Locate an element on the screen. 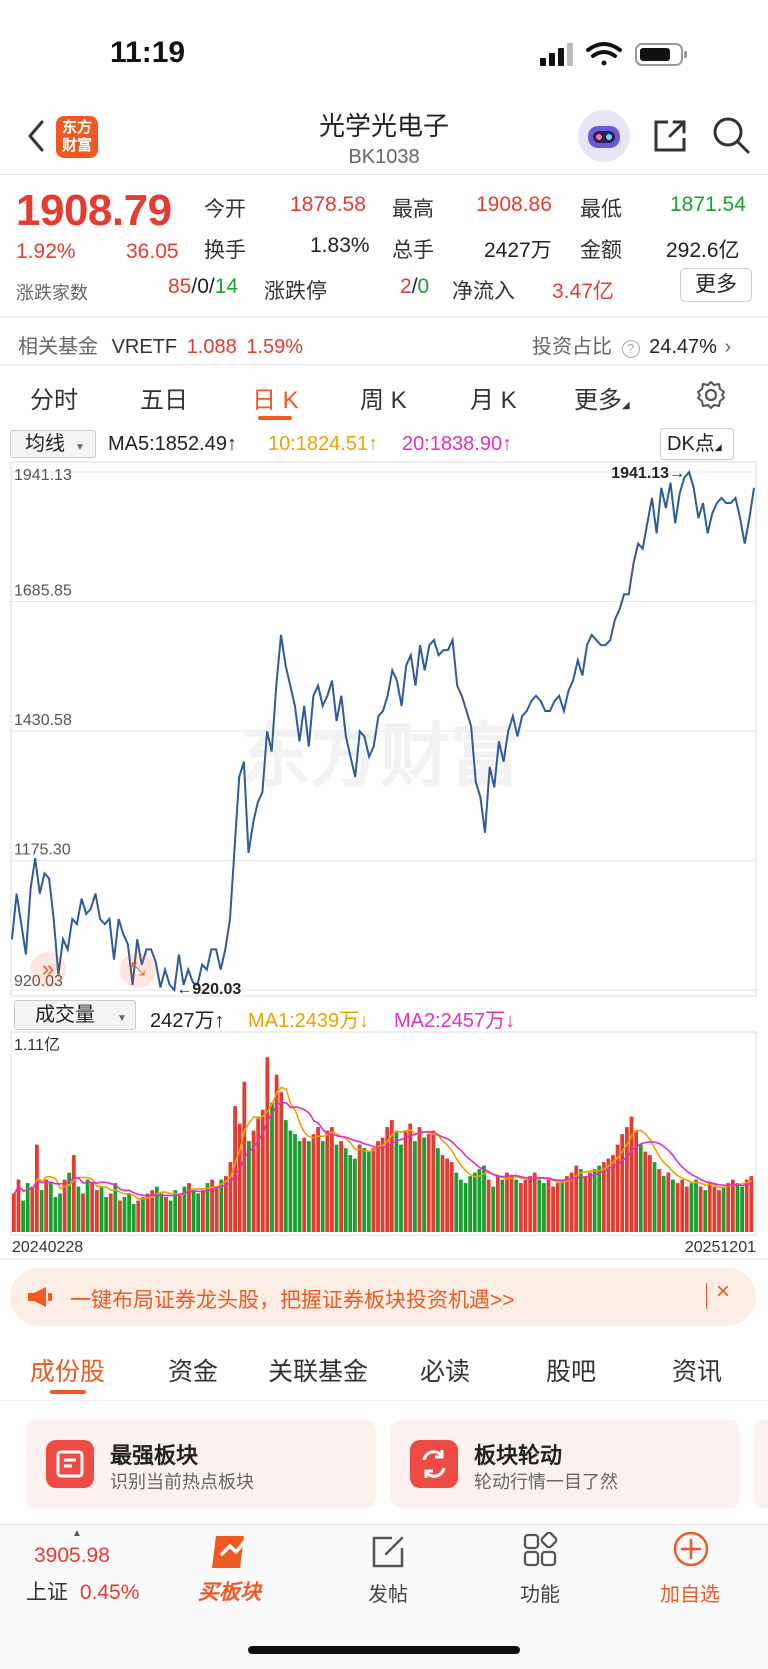  bottom-nav is located at coordinates (384, 1596).